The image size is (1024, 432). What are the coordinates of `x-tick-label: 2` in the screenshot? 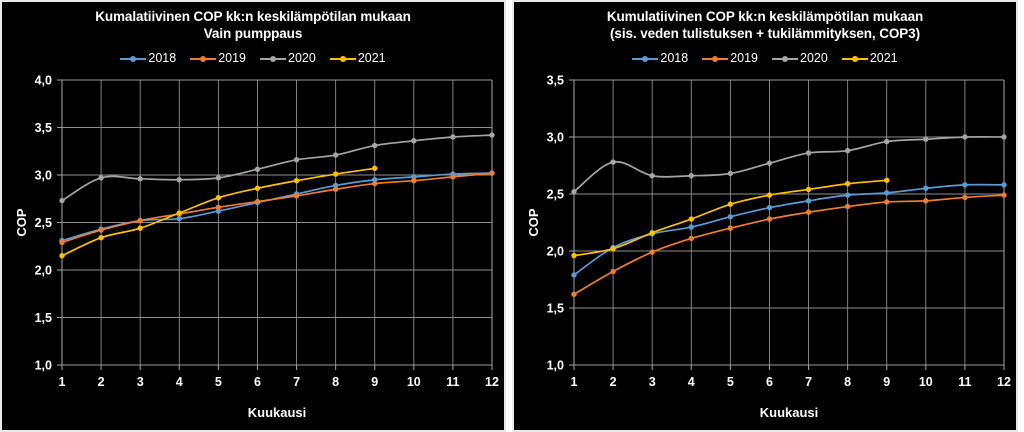 It's located at (101, 382).